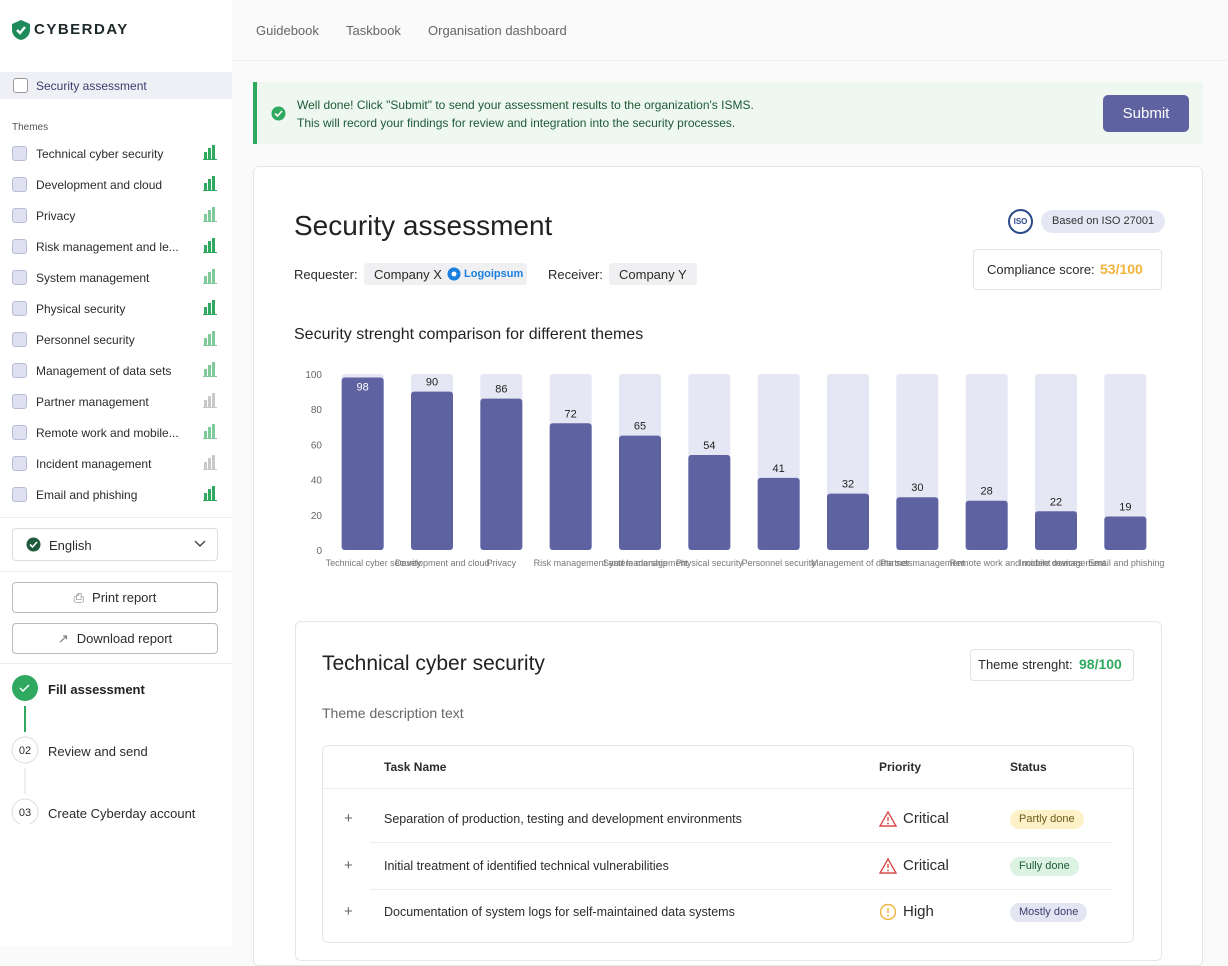 Image resolution: width=1228 pixels, height=966 pixels. I want to click on submit-button: Submit, so click(1146, 113).